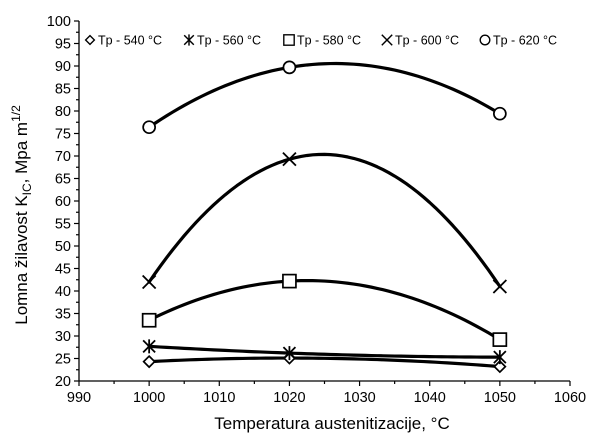  What do you see at coordinates (130, 41) in the screenshot?
I see `legend-label: Tp - 540 °C` at bounding box center [130, 41].